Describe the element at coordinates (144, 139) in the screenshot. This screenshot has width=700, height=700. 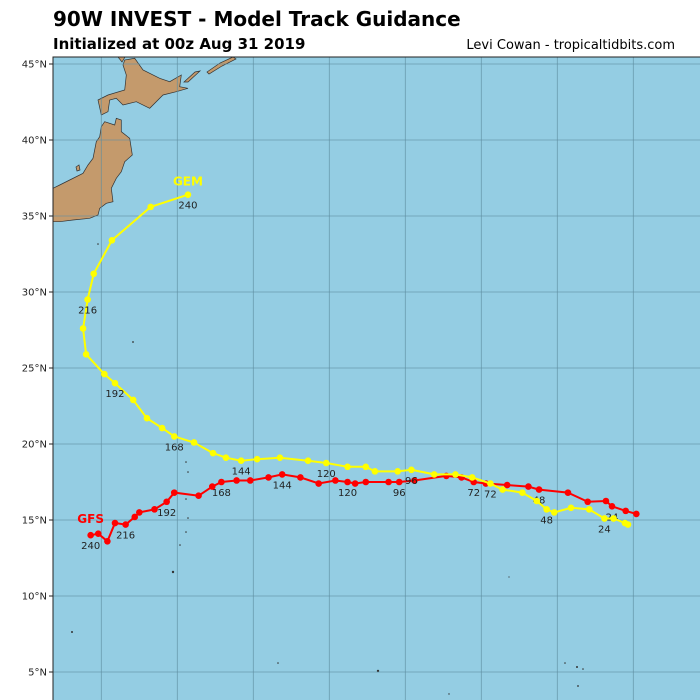
I see `land` at that location.